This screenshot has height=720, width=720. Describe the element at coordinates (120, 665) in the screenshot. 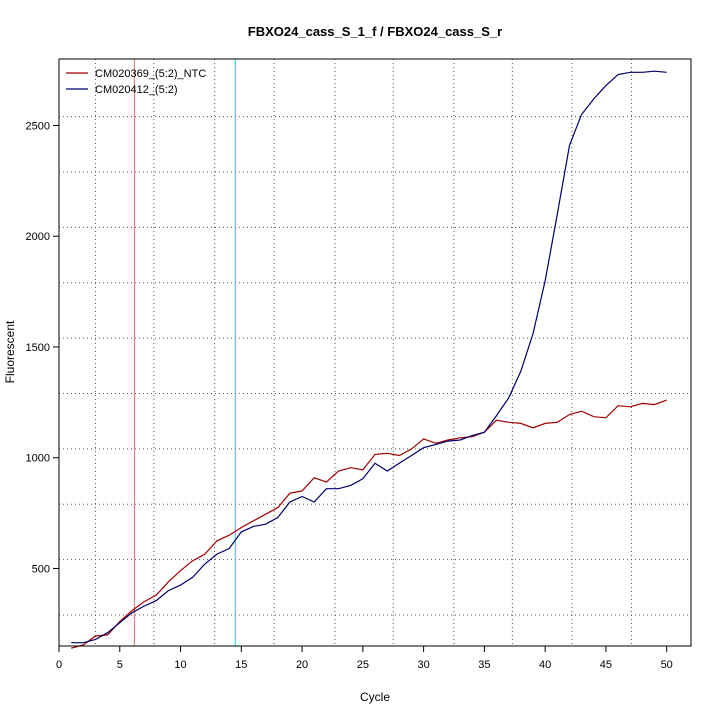

I see `x-tick-label: 5` at that location.